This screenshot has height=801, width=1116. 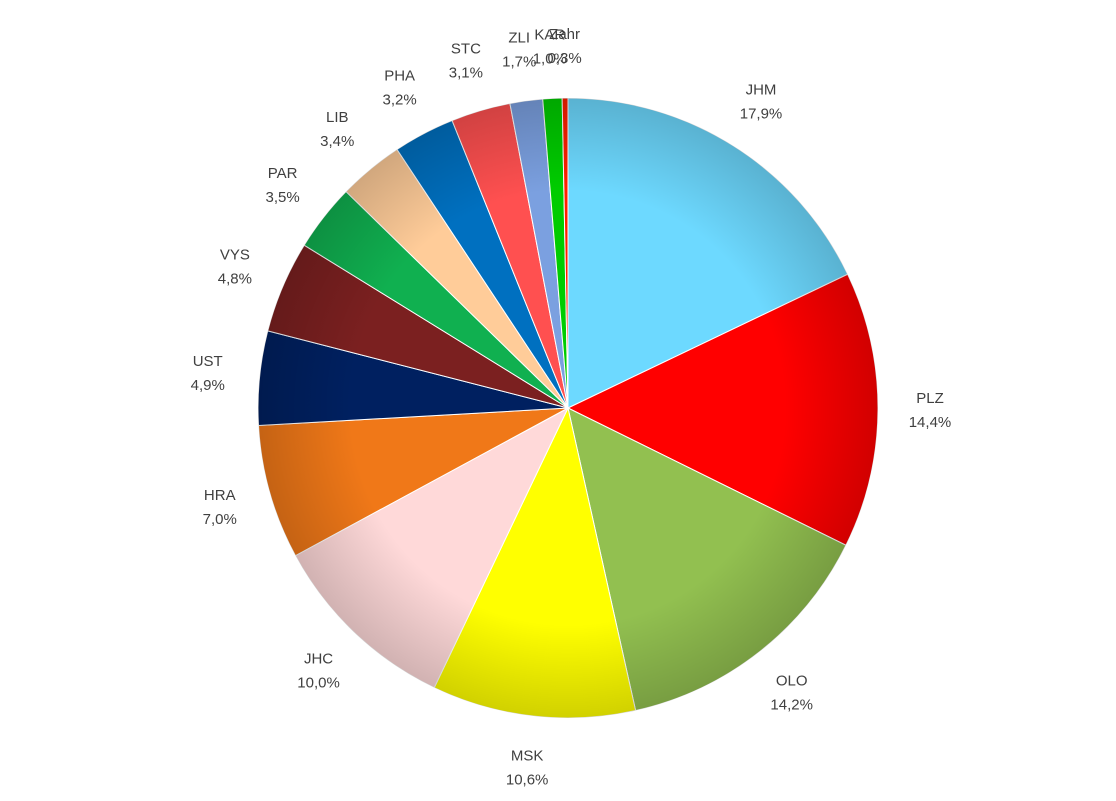 What do you see at coordinates (400, 100) in the screenshot?
I see `slice-value-label: 3,2%` at bounding box center [400, 100].